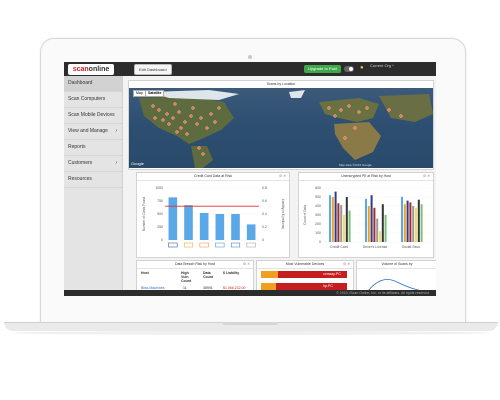 This screenshot has height=400, width=500. Describe the element at coordinates (138, 163) in the screenshot. I see `google-brand: Google` at that location.